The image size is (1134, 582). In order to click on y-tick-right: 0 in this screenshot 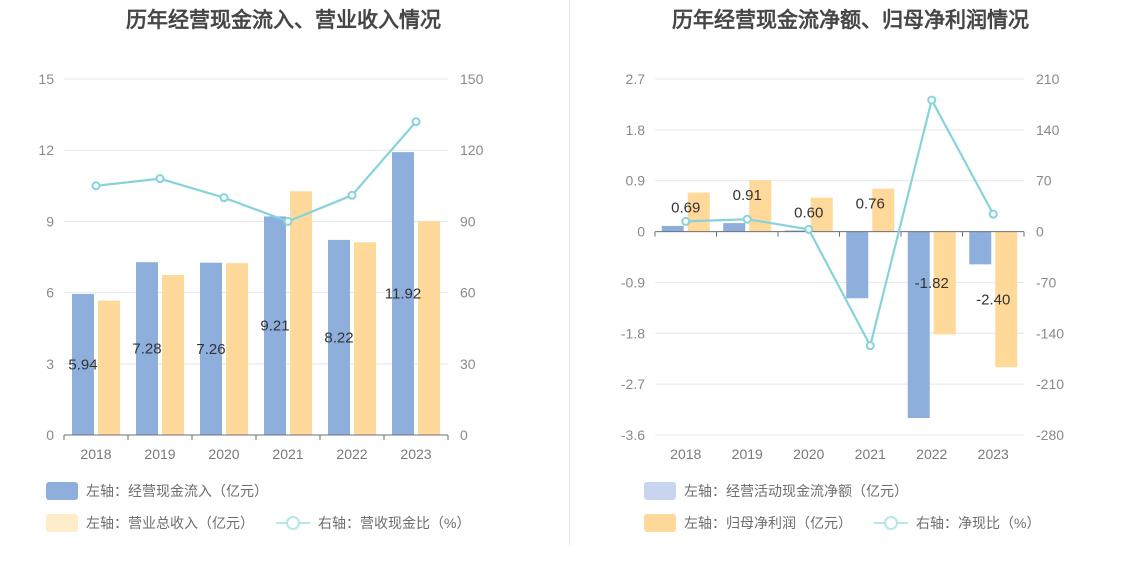, I will do `click(464, 435)`.